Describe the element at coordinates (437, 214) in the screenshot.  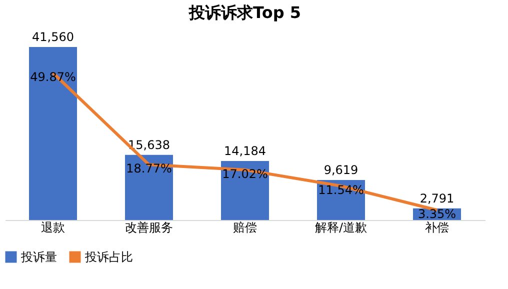
I see `data-label: 3.35%` at that location.